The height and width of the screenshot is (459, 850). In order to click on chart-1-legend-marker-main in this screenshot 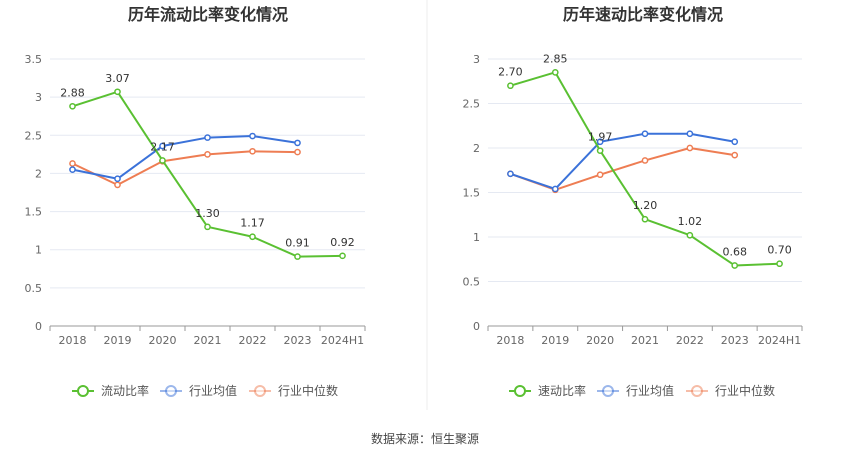, I will do `click(83, 391)`.